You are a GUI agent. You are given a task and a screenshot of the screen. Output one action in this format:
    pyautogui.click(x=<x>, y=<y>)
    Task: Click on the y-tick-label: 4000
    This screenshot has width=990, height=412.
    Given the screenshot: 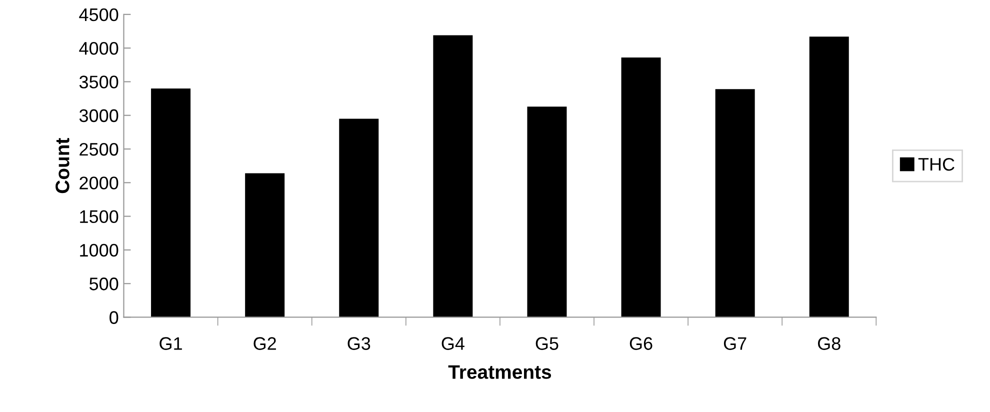 What is the action you would take?
    pyautogui.click(x=98, y=48)
    